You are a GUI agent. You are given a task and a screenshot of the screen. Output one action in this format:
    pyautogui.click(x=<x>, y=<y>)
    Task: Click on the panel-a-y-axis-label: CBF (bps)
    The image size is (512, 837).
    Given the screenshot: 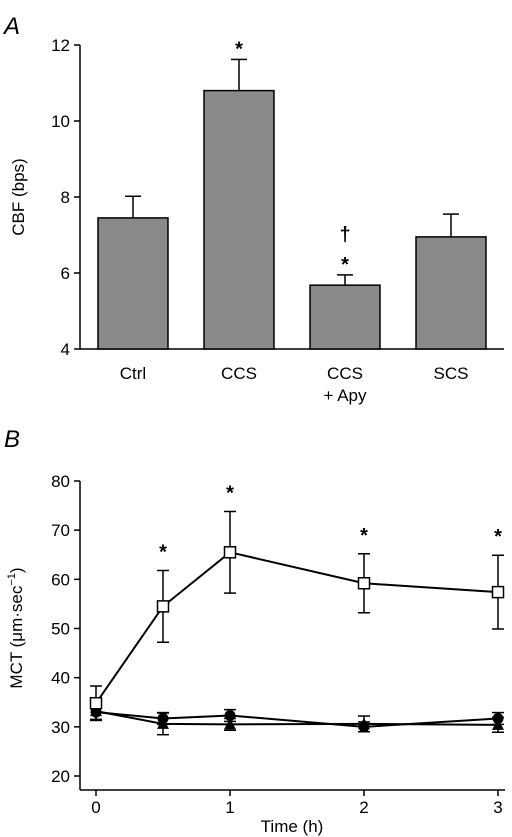 What is the action you would take?
    pyautogui.click(x=18, y=196)
    